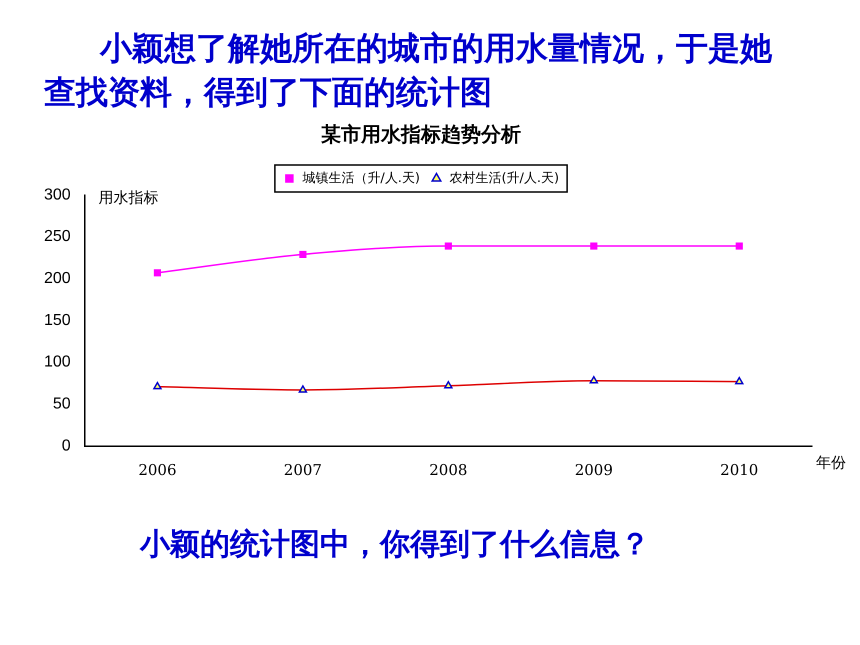  Describe the element at coordinates (303, 469) in the screenshot. I see `x-tick-label: 2007` at that location.